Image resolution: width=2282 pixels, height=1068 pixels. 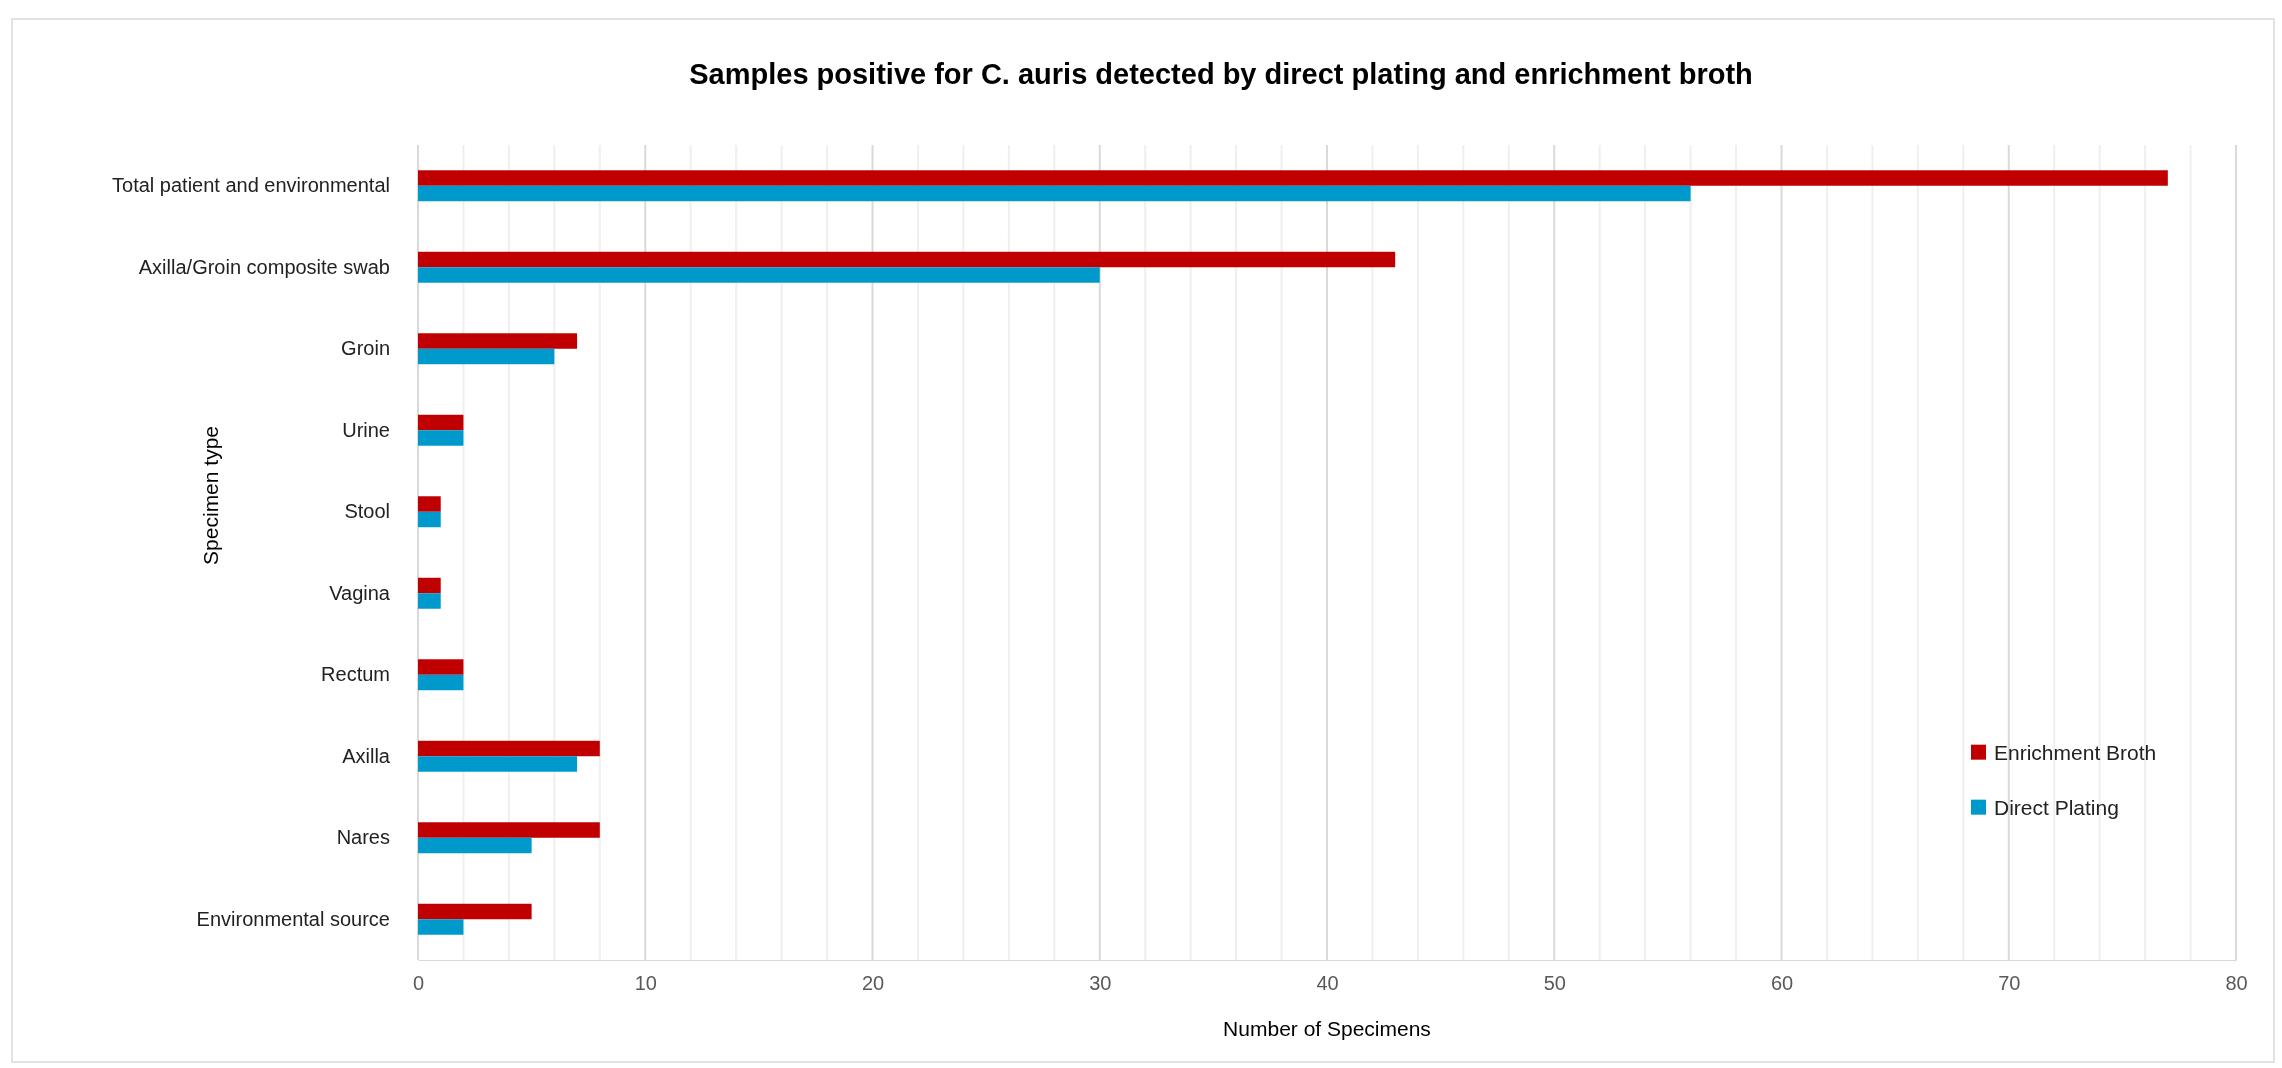 What do you see at coordinates (1221, 74) in the screenshot?
I see `chart-title: Samples positive for C. auris detected by direct plating and enrichment broth` at bounding box center [1221, 74].